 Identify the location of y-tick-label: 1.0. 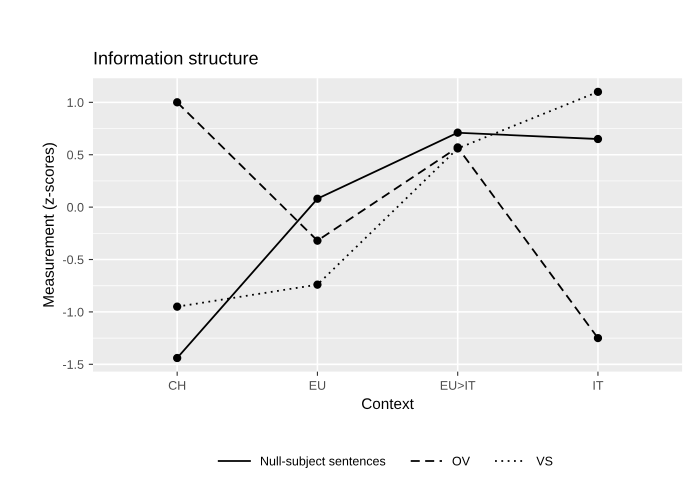
(76, 102).